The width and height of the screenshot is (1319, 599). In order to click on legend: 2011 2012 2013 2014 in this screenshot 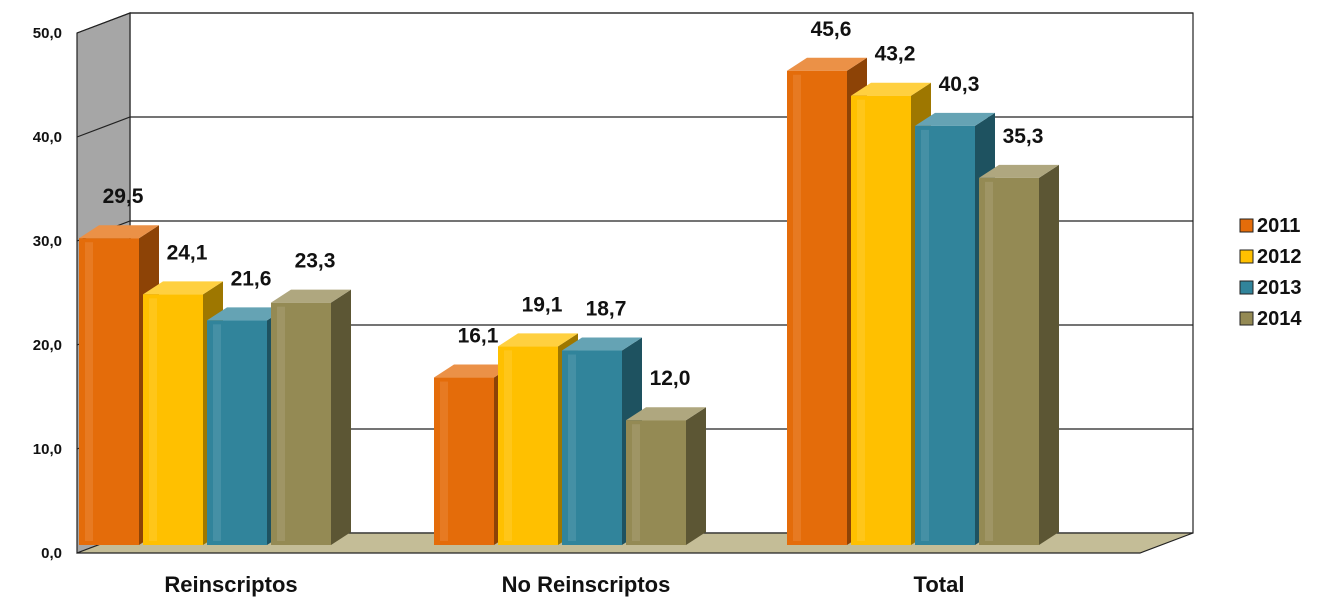, I will do `click(1270, 272)`.